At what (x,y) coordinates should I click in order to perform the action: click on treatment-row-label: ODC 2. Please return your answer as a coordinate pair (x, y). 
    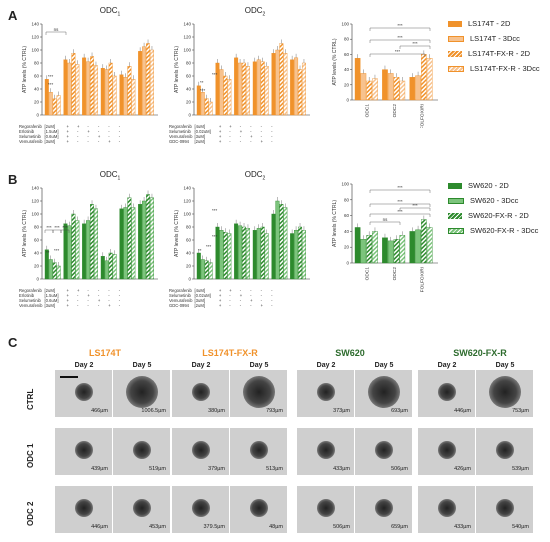
    Looking at the image, I should click on (30, 513).